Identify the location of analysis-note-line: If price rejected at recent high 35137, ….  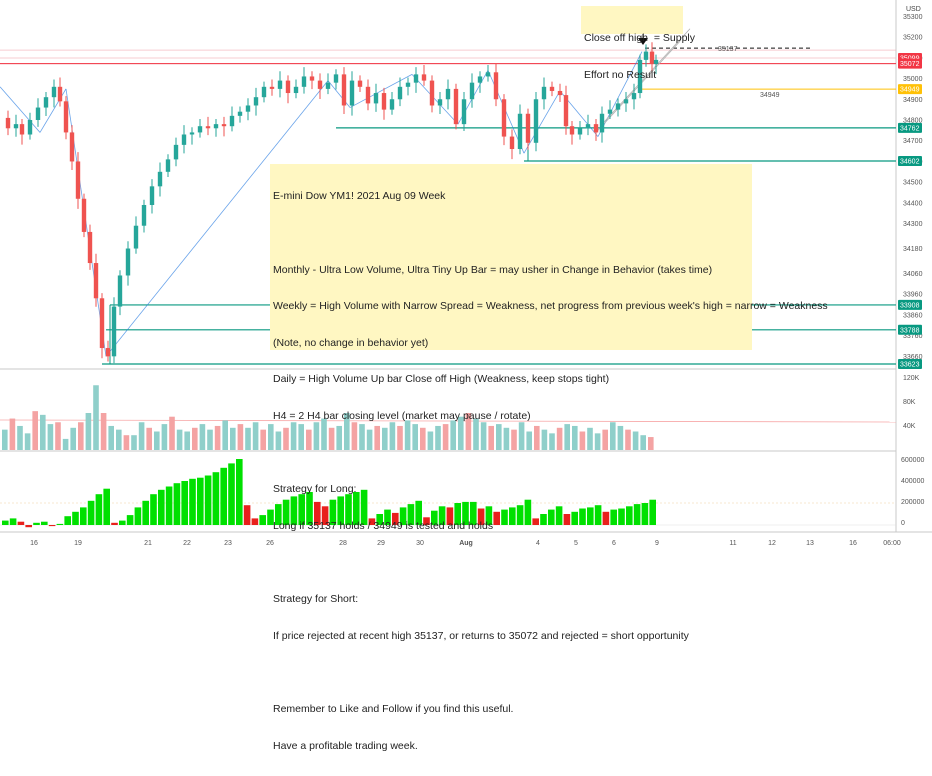
(481, 635).